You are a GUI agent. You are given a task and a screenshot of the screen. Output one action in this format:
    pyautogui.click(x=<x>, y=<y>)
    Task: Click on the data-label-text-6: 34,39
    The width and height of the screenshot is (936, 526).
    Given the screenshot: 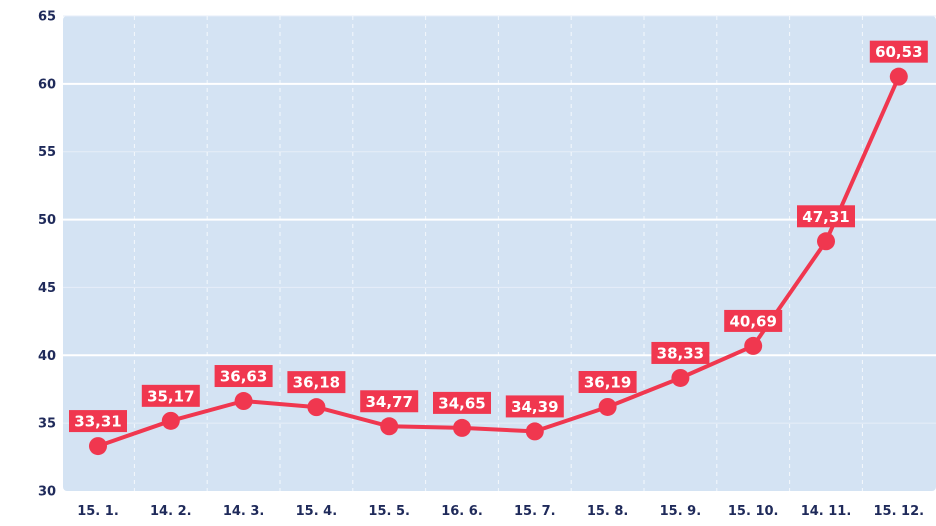 What is the action you would take?
    pyautogui.click(x=534, y=407)
    